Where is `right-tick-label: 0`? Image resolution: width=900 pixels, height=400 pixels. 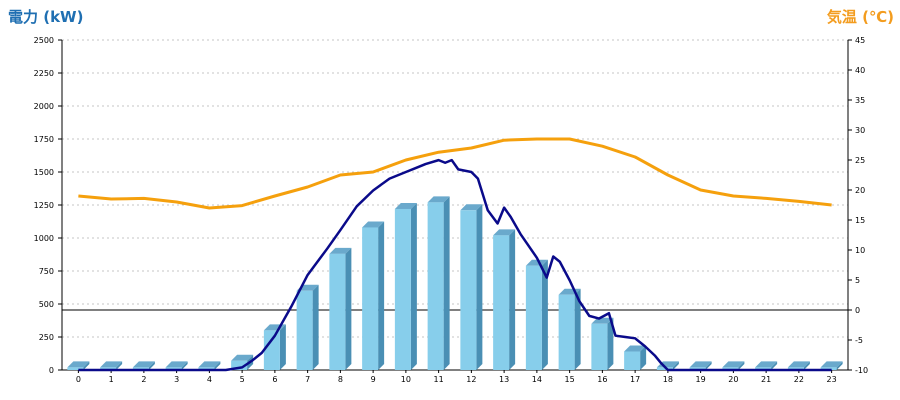 right-tick-label: 0 is located at coordinates (857, 310).